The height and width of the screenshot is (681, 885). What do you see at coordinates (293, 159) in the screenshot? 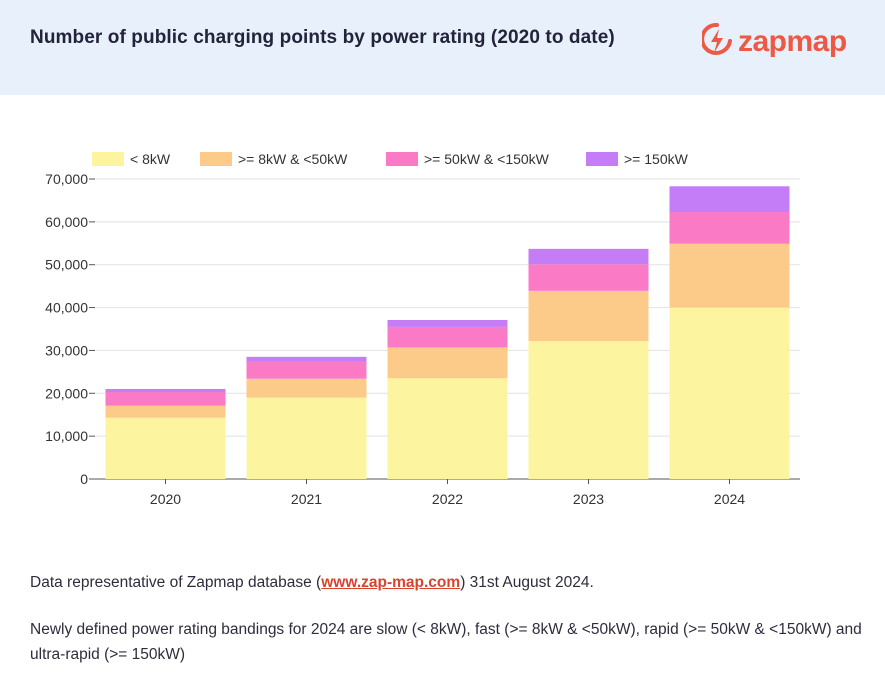
I see `legend-label: >= 8kW & <50kW` at bounding box center [293, 159].